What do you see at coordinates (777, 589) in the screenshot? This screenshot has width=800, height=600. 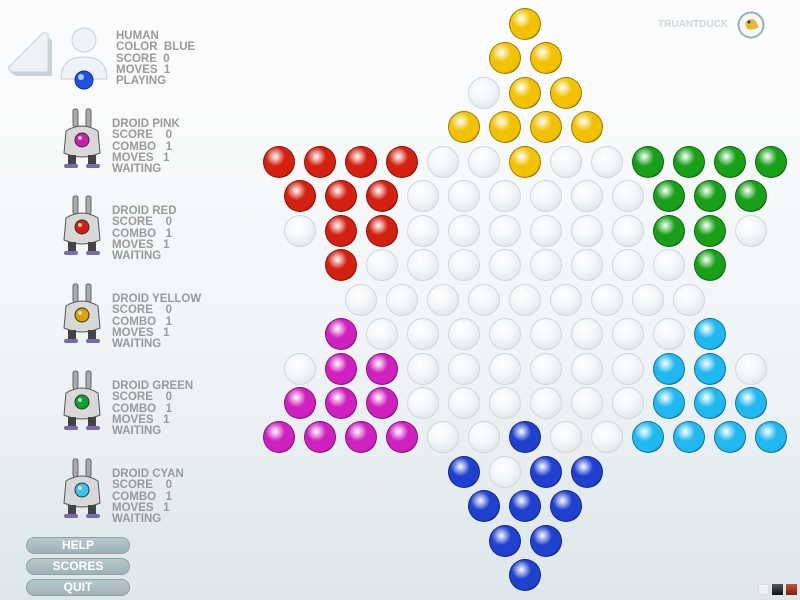 I see `theme-swatch-dark` at bounding box center [777, 589].